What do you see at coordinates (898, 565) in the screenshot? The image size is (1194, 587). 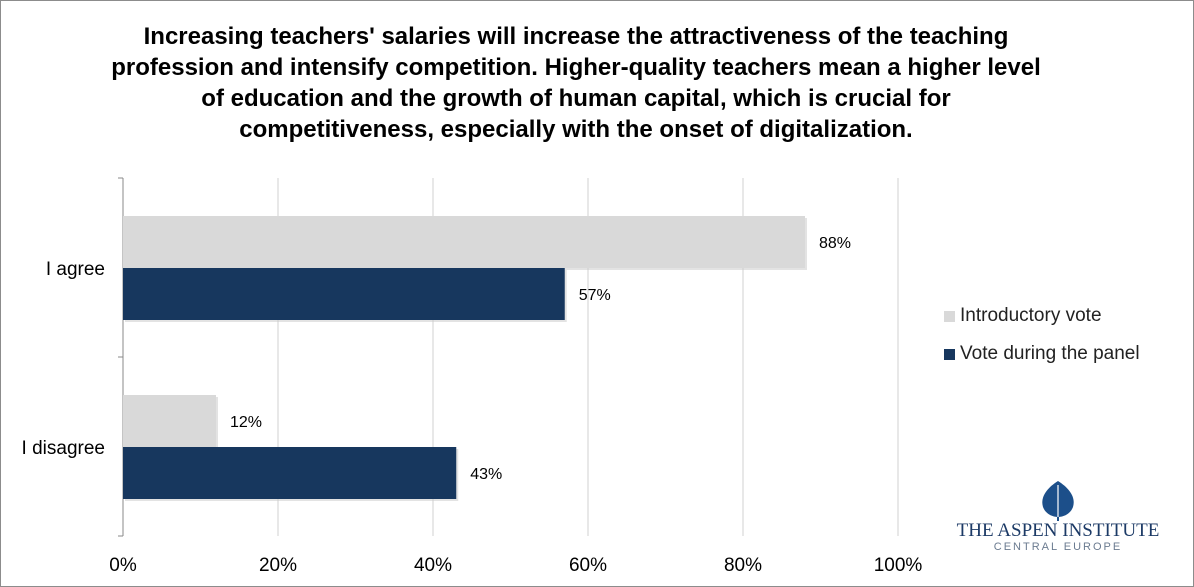 I see `x-tick-label-100: 100%` at bounding box center [898, 565].